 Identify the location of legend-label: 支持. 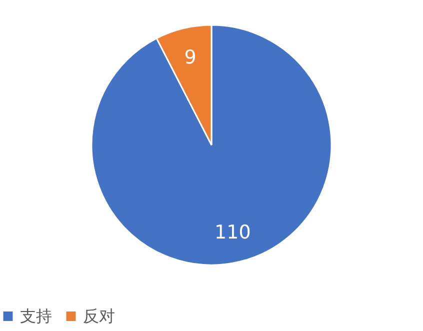
(36, 316).